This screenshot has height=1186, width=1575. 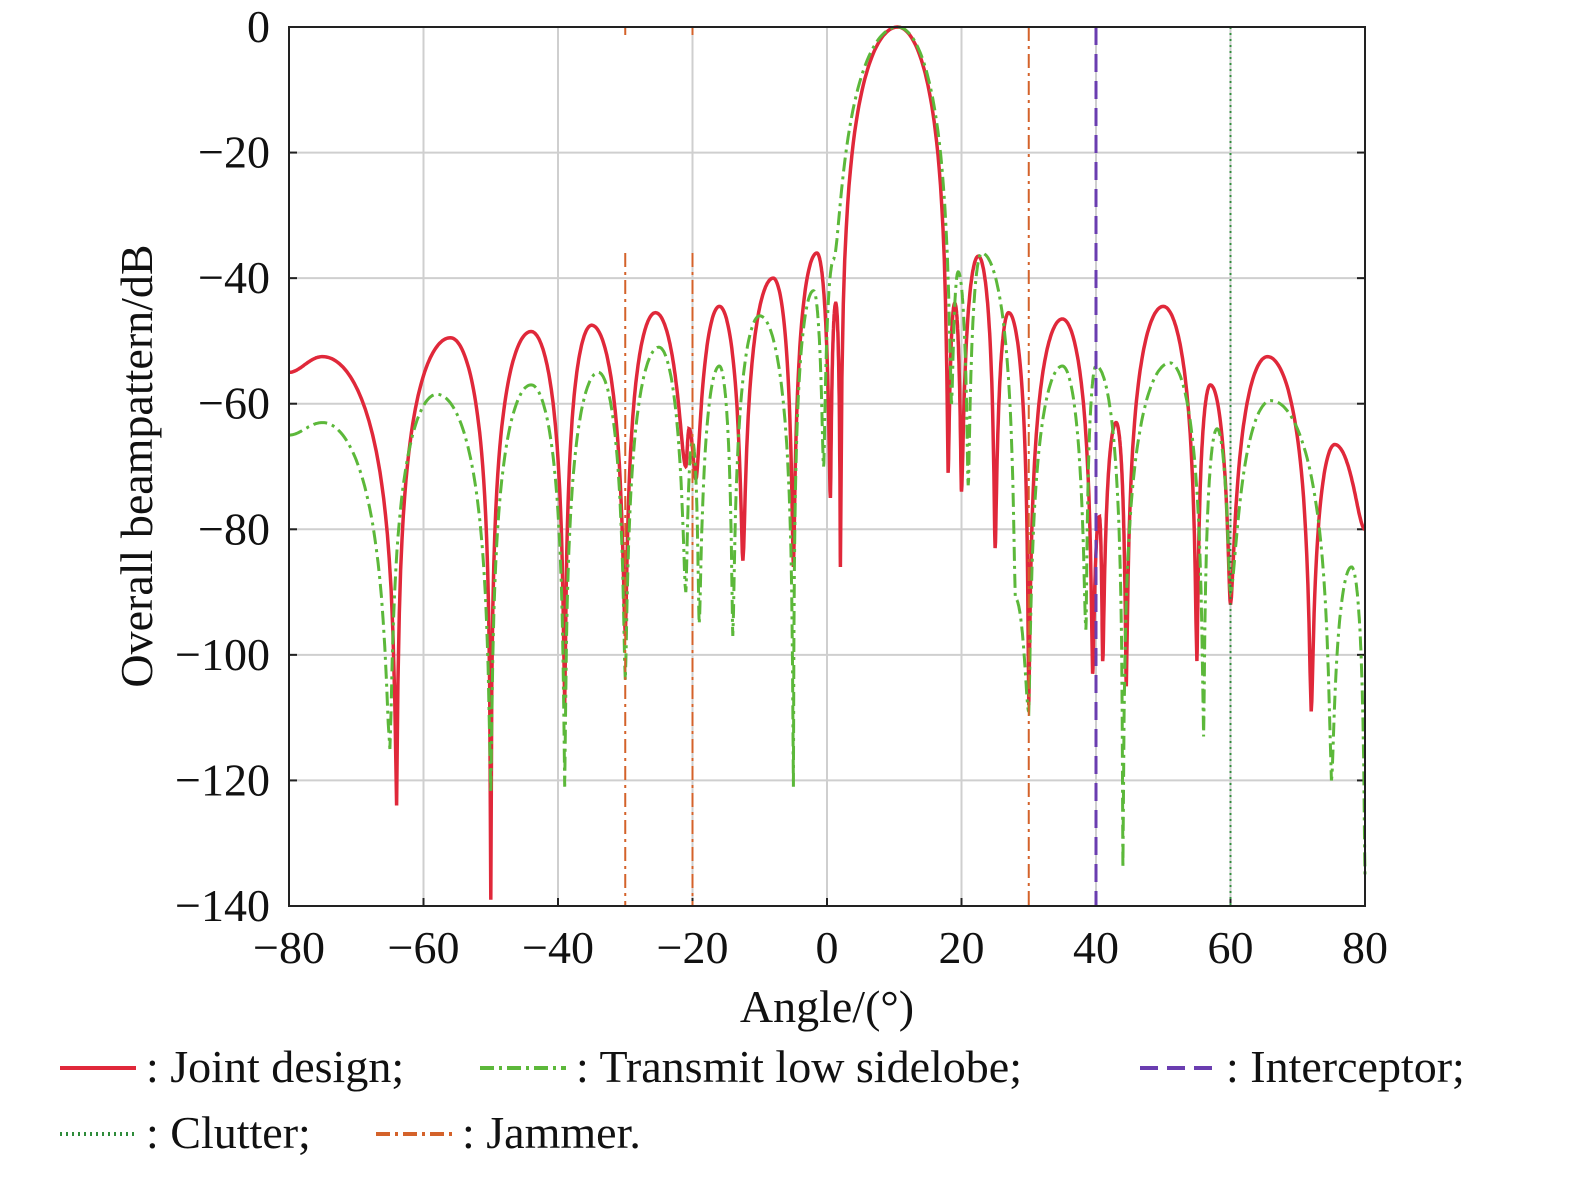 What do you see at coordinates (962, 947) in the screenshot?
I see `x-tick-label: 20` at bounding box center [962, 947].